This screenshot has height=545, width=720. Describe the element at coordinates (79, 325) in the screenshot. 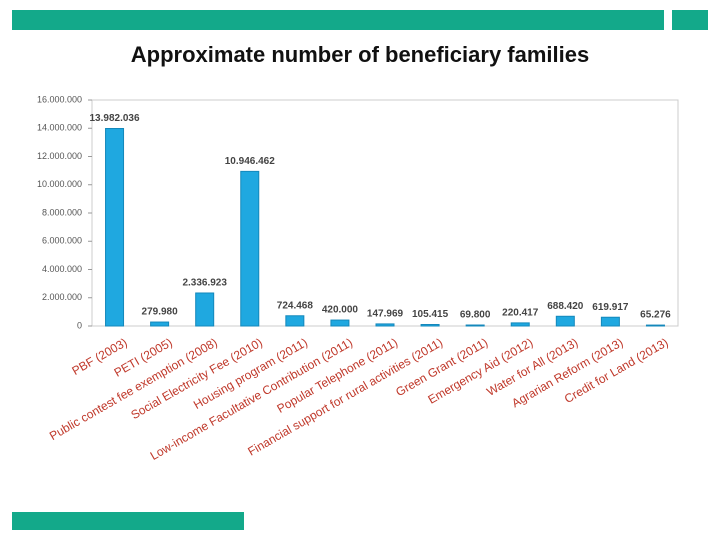

I see `y-tick-label: 0` at that location.